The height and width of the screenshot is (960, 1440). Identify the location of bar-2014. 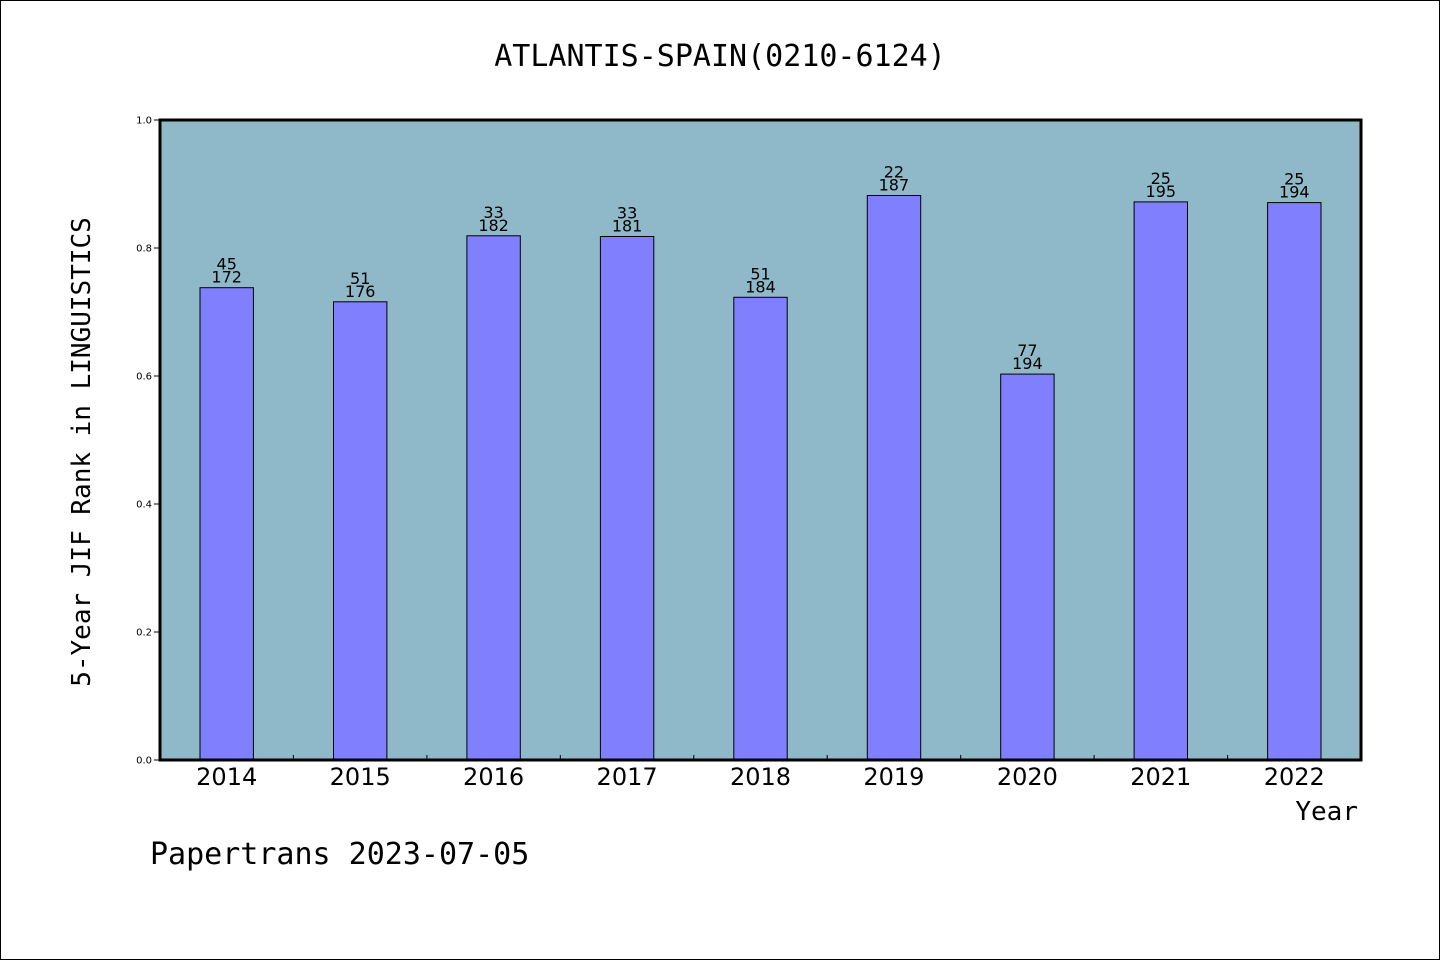
(226, 524).